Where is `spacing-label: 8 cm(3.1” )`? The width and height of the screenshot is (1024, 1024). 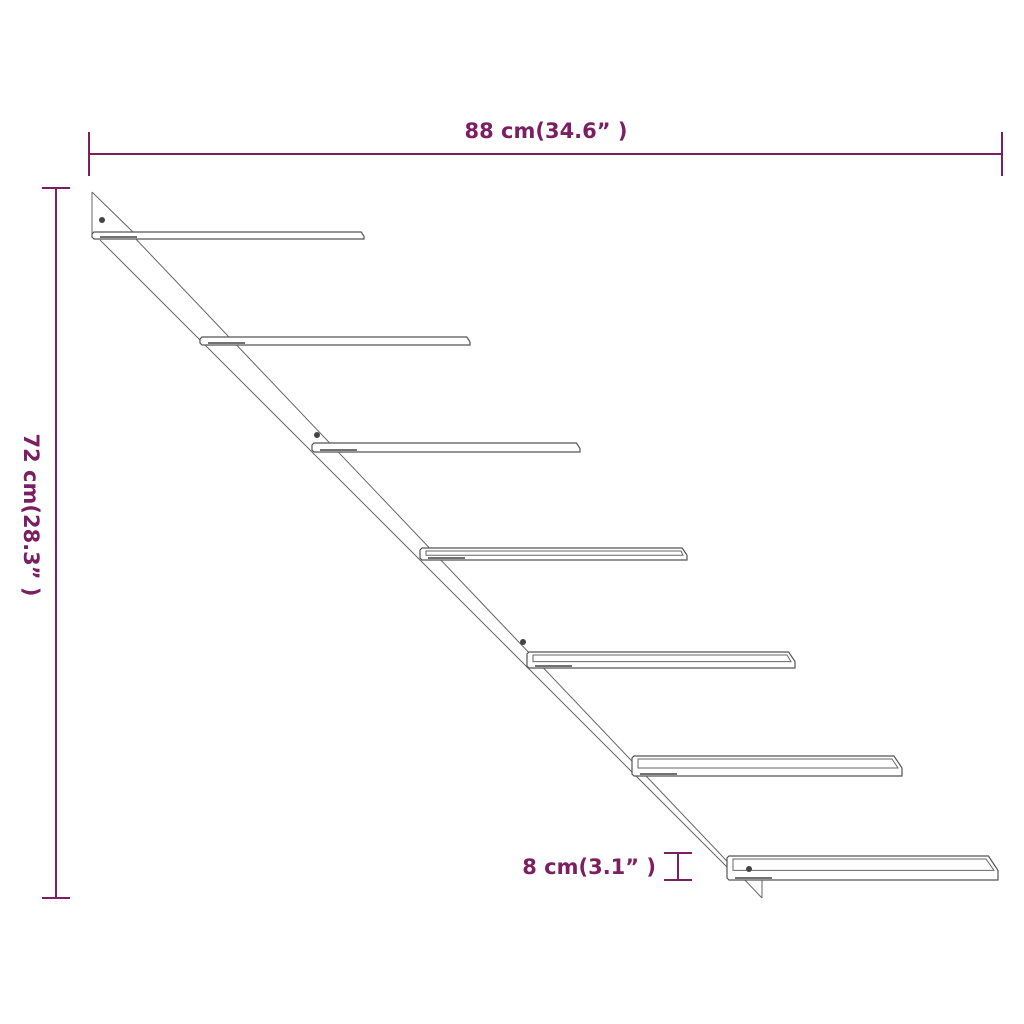 spacing-label: 8 cm(3.1” ) is located at coordinates (589, 867).